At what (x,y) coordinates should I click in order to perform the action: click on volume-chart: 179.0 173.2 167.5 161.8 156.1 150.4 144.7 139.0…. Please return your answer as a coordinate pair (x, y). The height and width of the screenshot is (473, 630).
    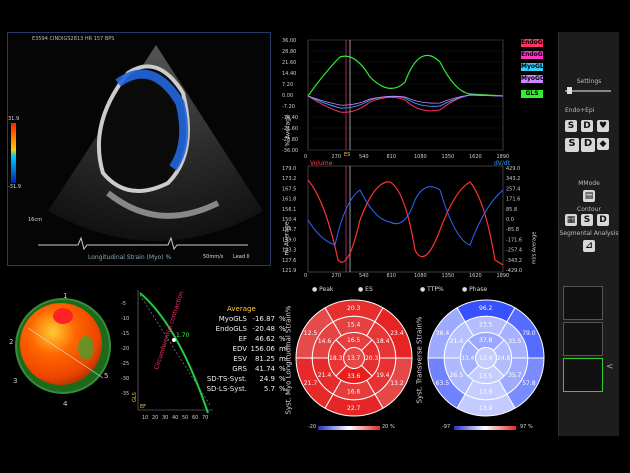
    Looking at the image, I should click on (412, 219).